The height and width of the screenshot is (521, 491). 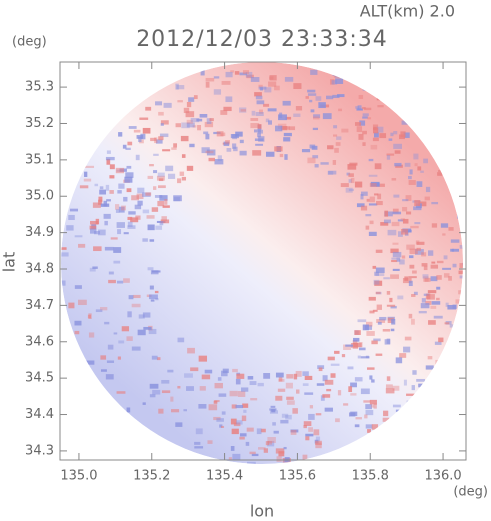 What do you see at coordinates (151, 476) in the screenshot?
I see `x-tick-label: 135.2` at bounding box center [151, 476].